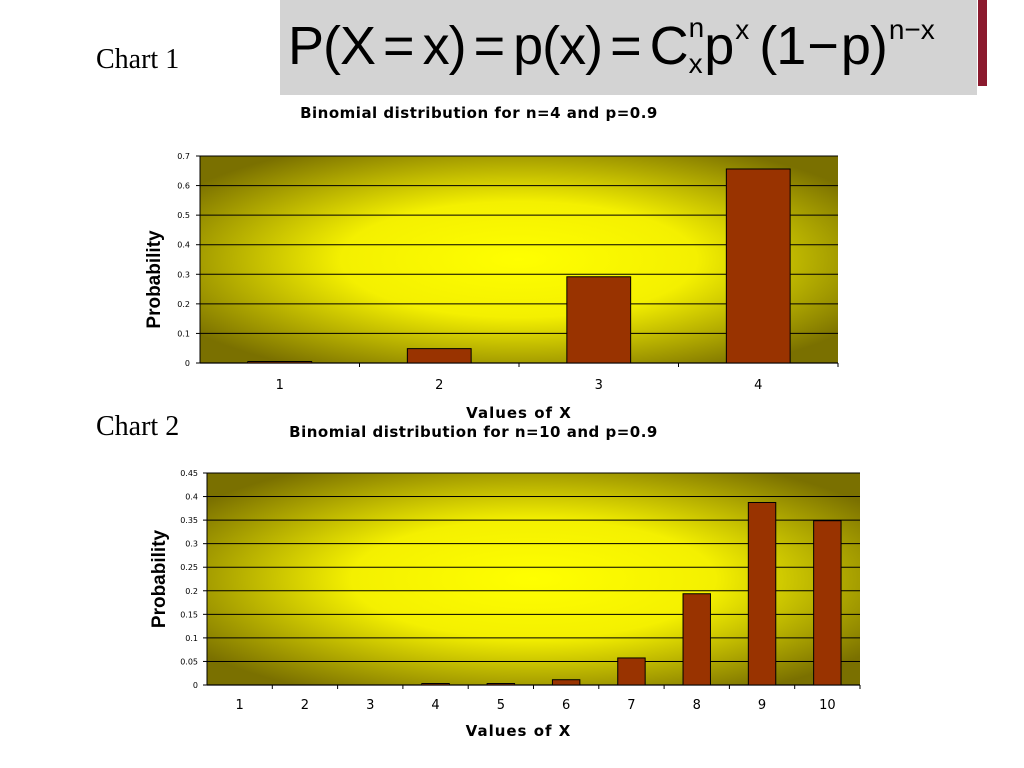 Image resolution: width=1024 pixels, height=768 pixels. Describe the element at coordinates (138, 426) in the screenshot. I see `chart-2-label: Chart 2` at that location.